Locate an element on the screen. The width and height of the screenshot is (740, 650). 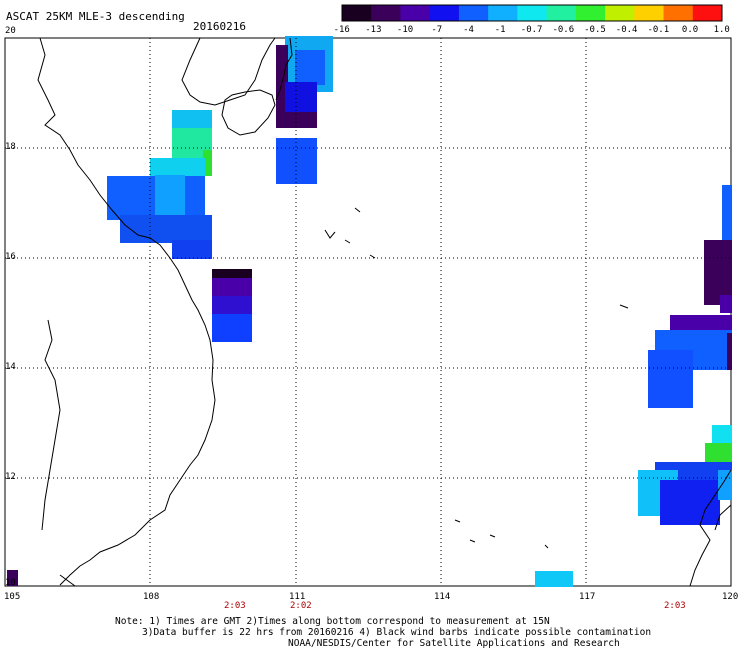
map-title: ASCAT 25KM MLE-3 descending is located at coordinates (95, 16).